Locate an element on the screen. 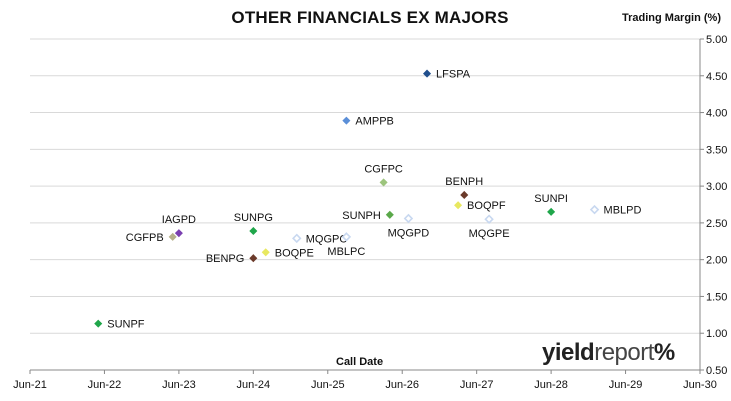 The image size is (731, 401). data-label: MQGPD is located at coordinates (409, 233).